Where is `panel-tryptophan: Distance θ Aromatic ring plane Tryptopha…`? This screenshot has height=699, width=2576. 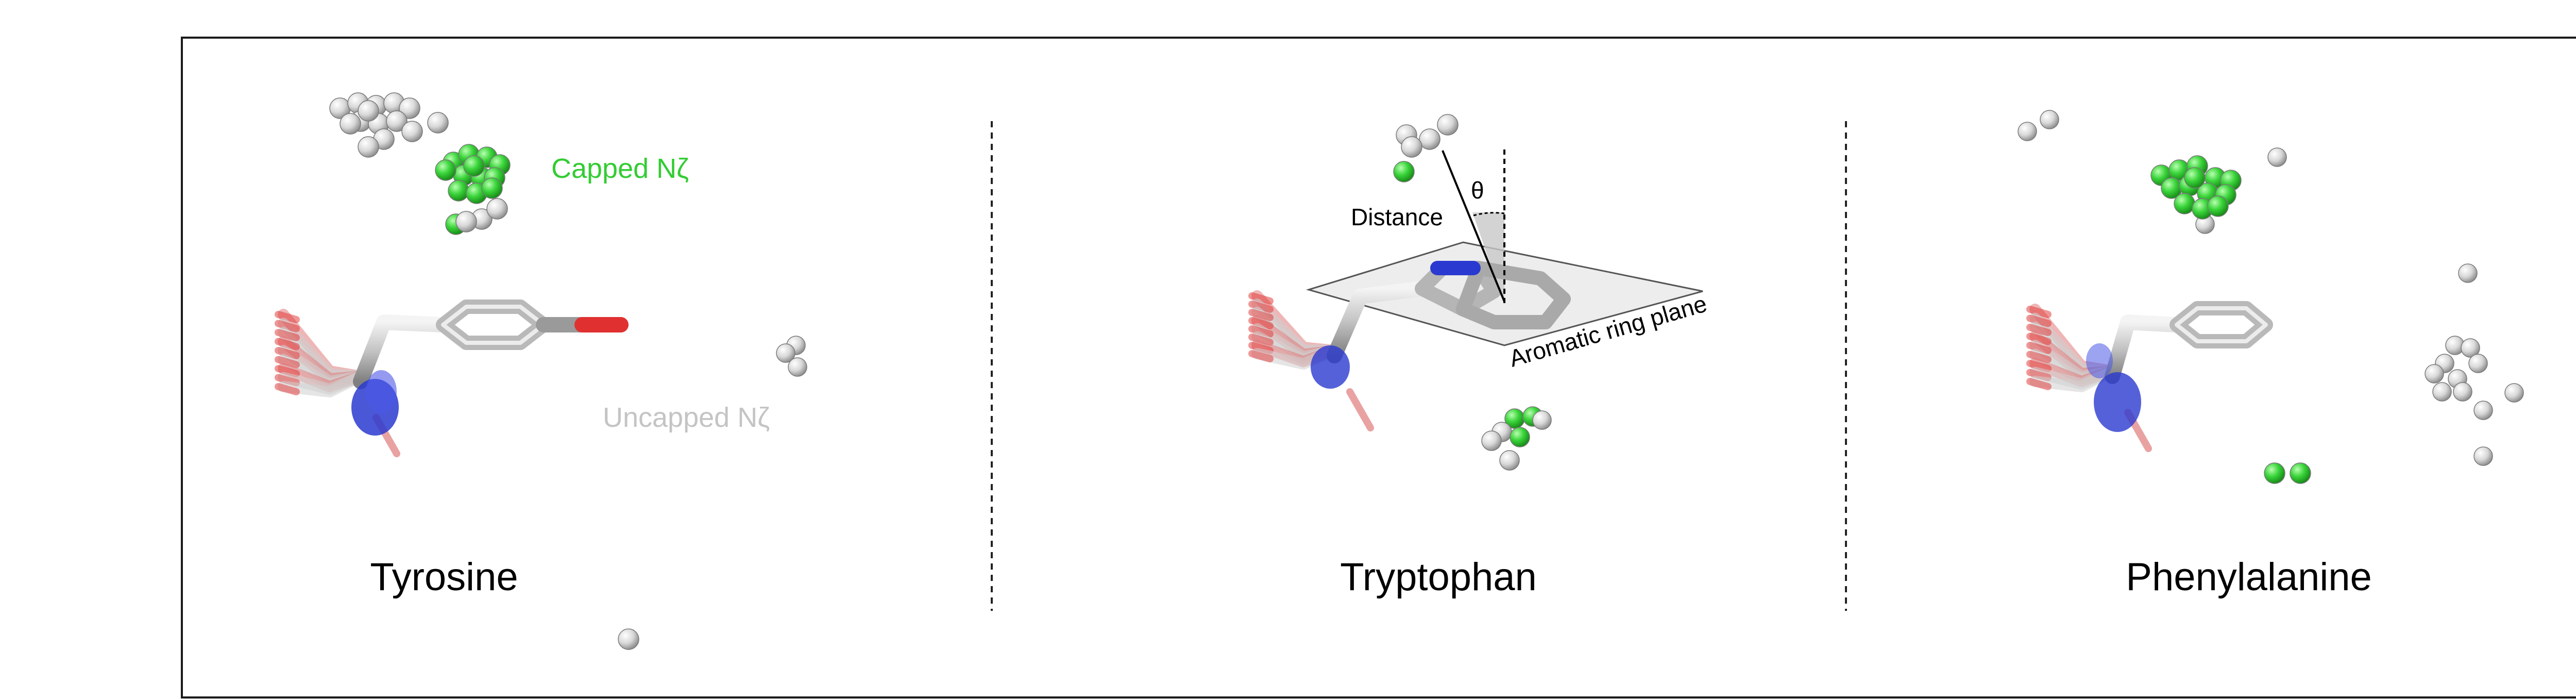
panel-tryptophan: Distance θ Aromatic ring plane Tryptopha… is located at coordinates (1479, 356).